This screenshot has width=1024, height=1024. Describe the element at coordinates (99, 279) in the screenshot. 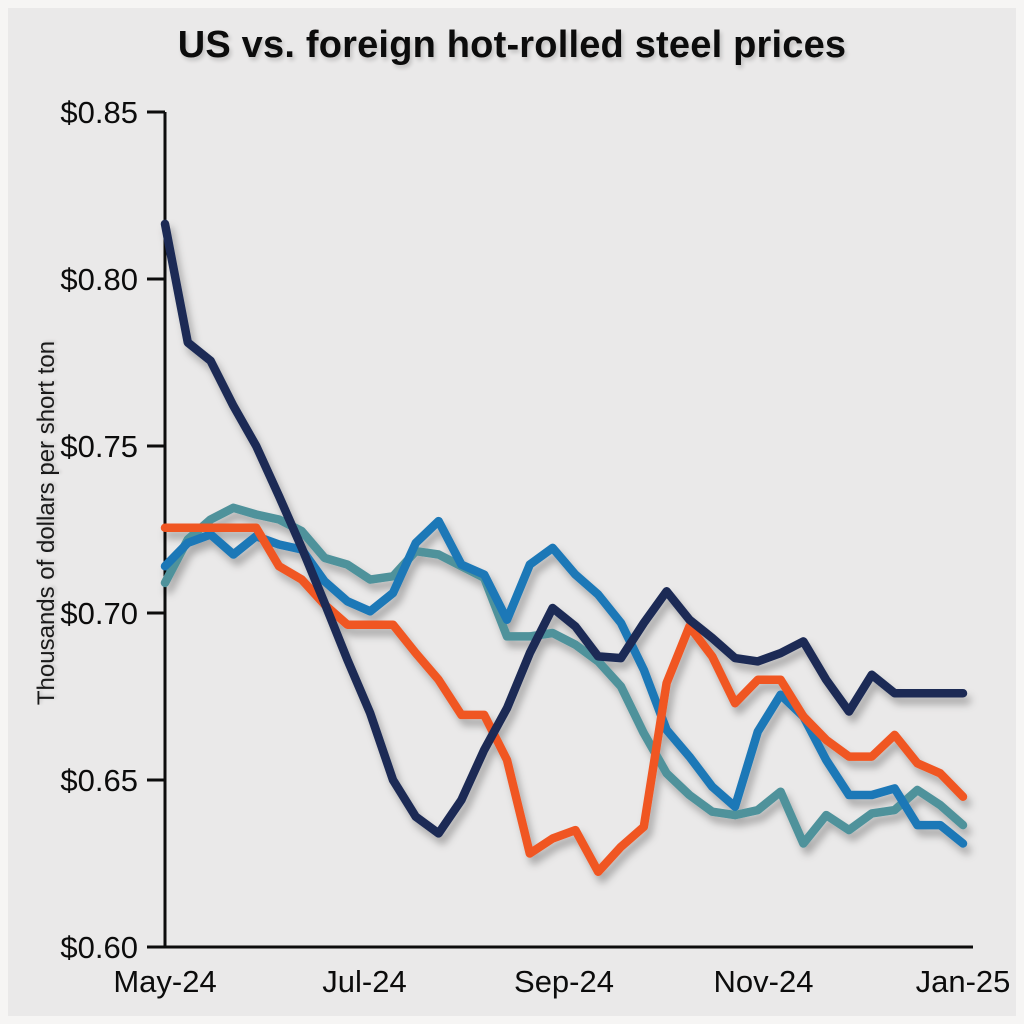

I see `y-tick-label: $0.80` at that location.